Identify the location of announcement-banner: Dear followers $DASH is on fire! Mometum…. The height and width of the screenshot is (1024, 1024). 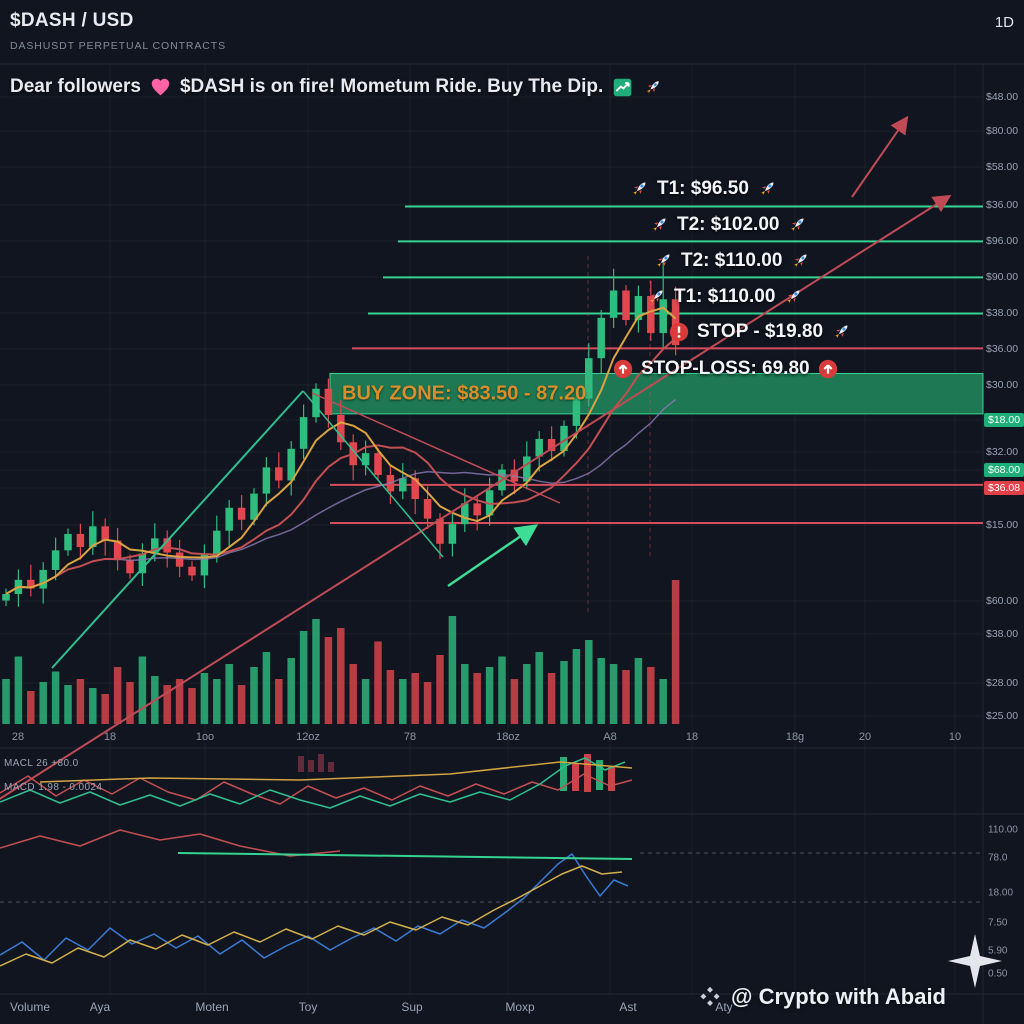
(336, 87).